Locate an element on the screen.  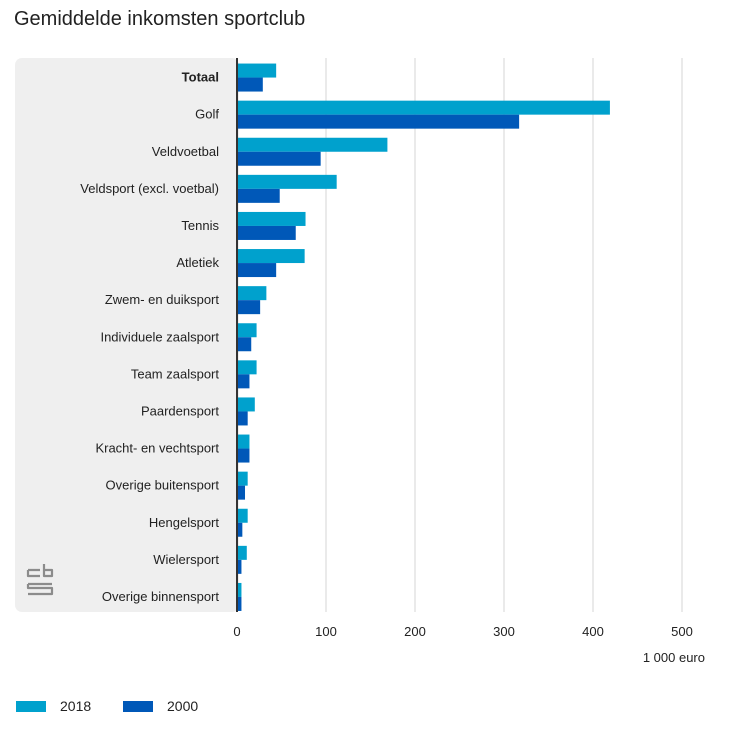
category-label: Totaal is located at coordinates (200, 77).